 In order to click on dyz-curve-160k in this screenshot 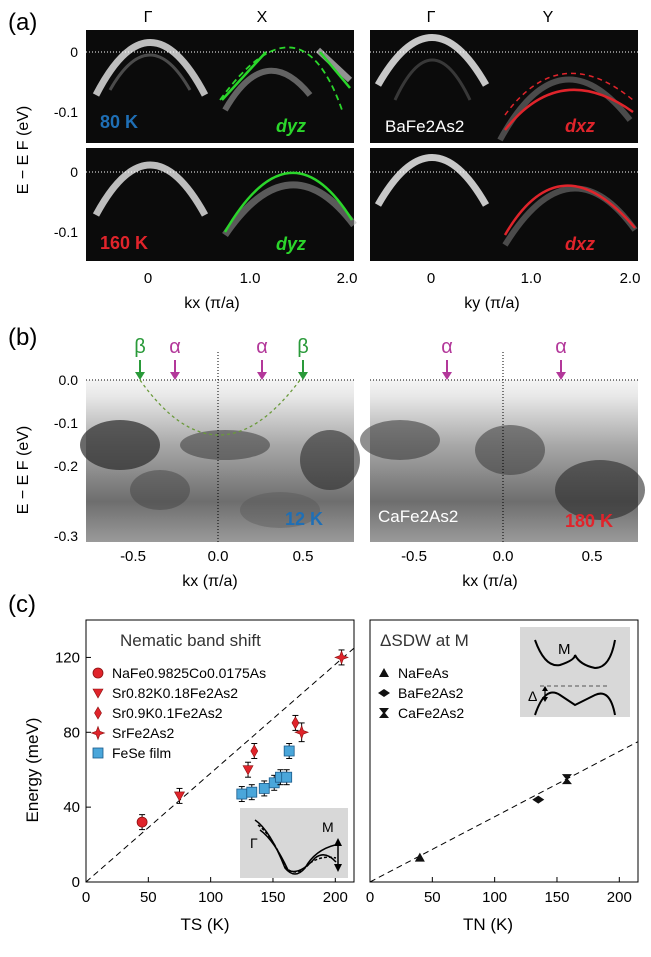, I will do `click(288, 202)`.